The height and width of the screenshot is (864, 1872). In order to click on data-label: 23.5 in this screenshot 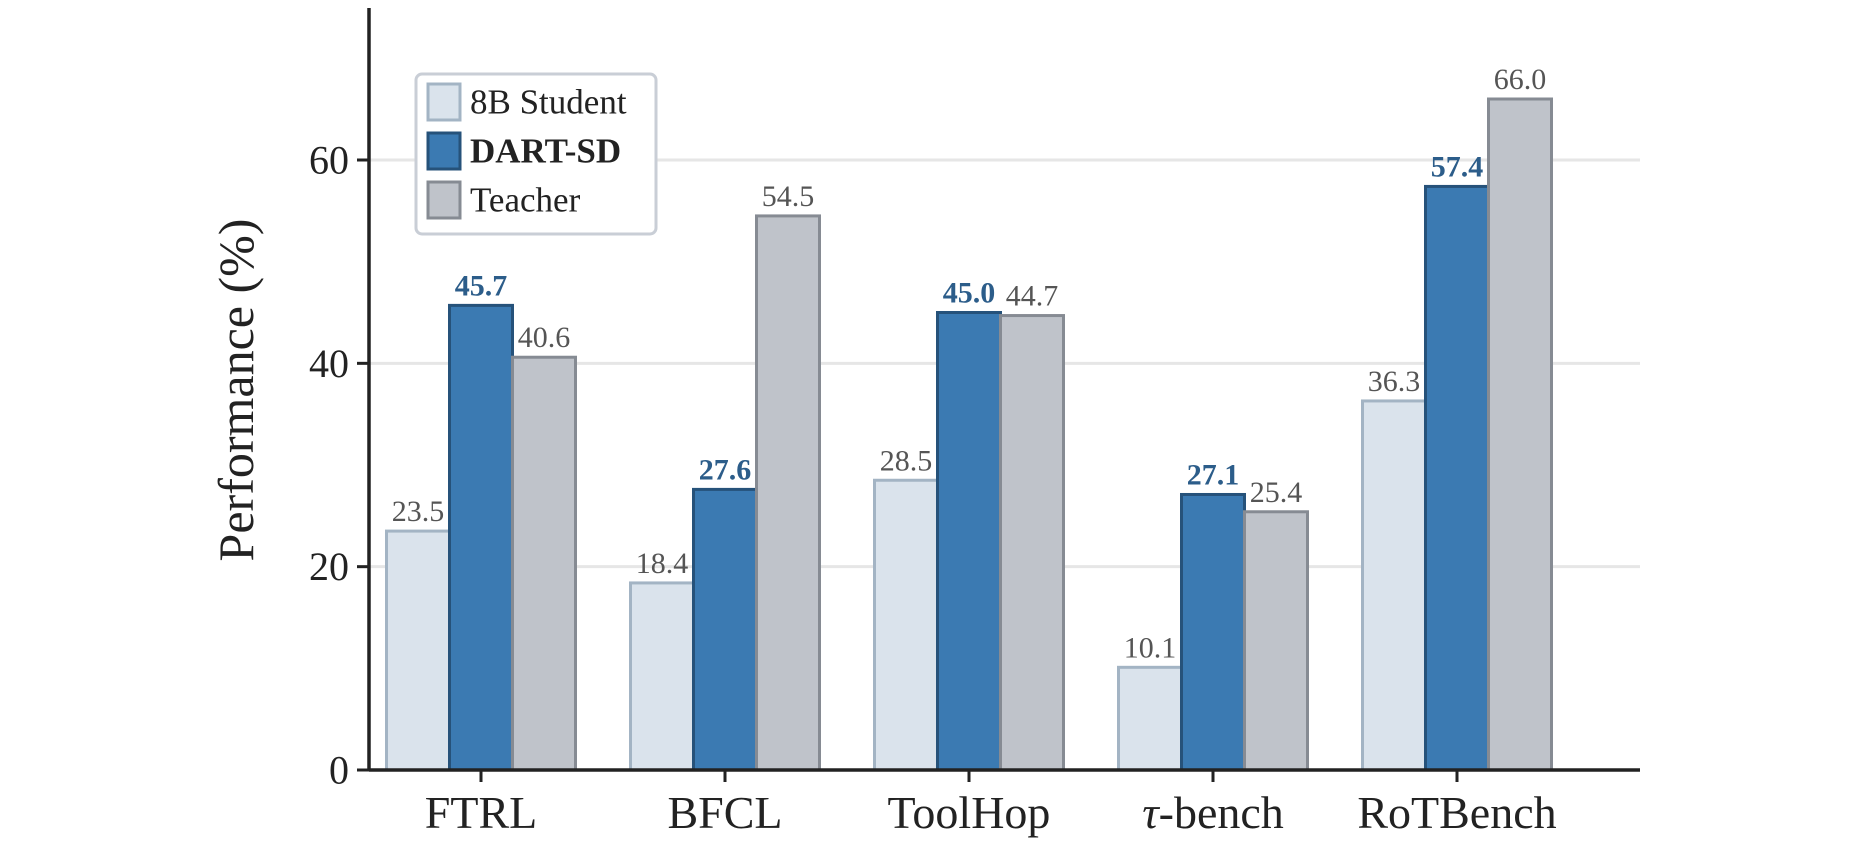, I will do `click(418, 511)`.